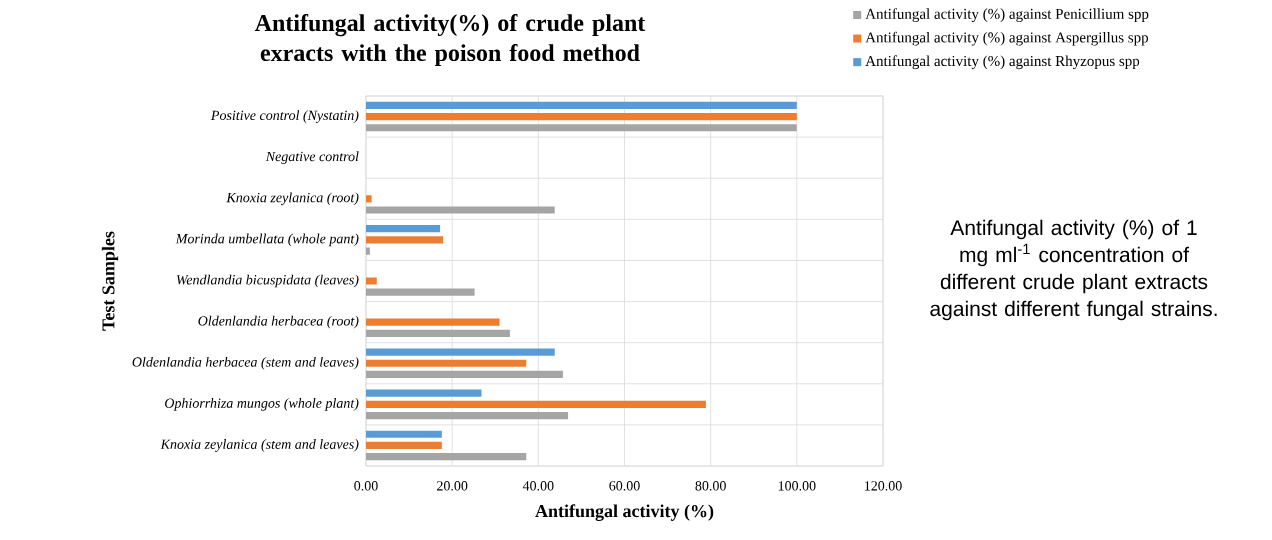 The width and height of the screenshot is (1272, 540). Describe the element at coordinates (797, 486) in the screenshot. I see `x-tick-label: 100.00` at that location.